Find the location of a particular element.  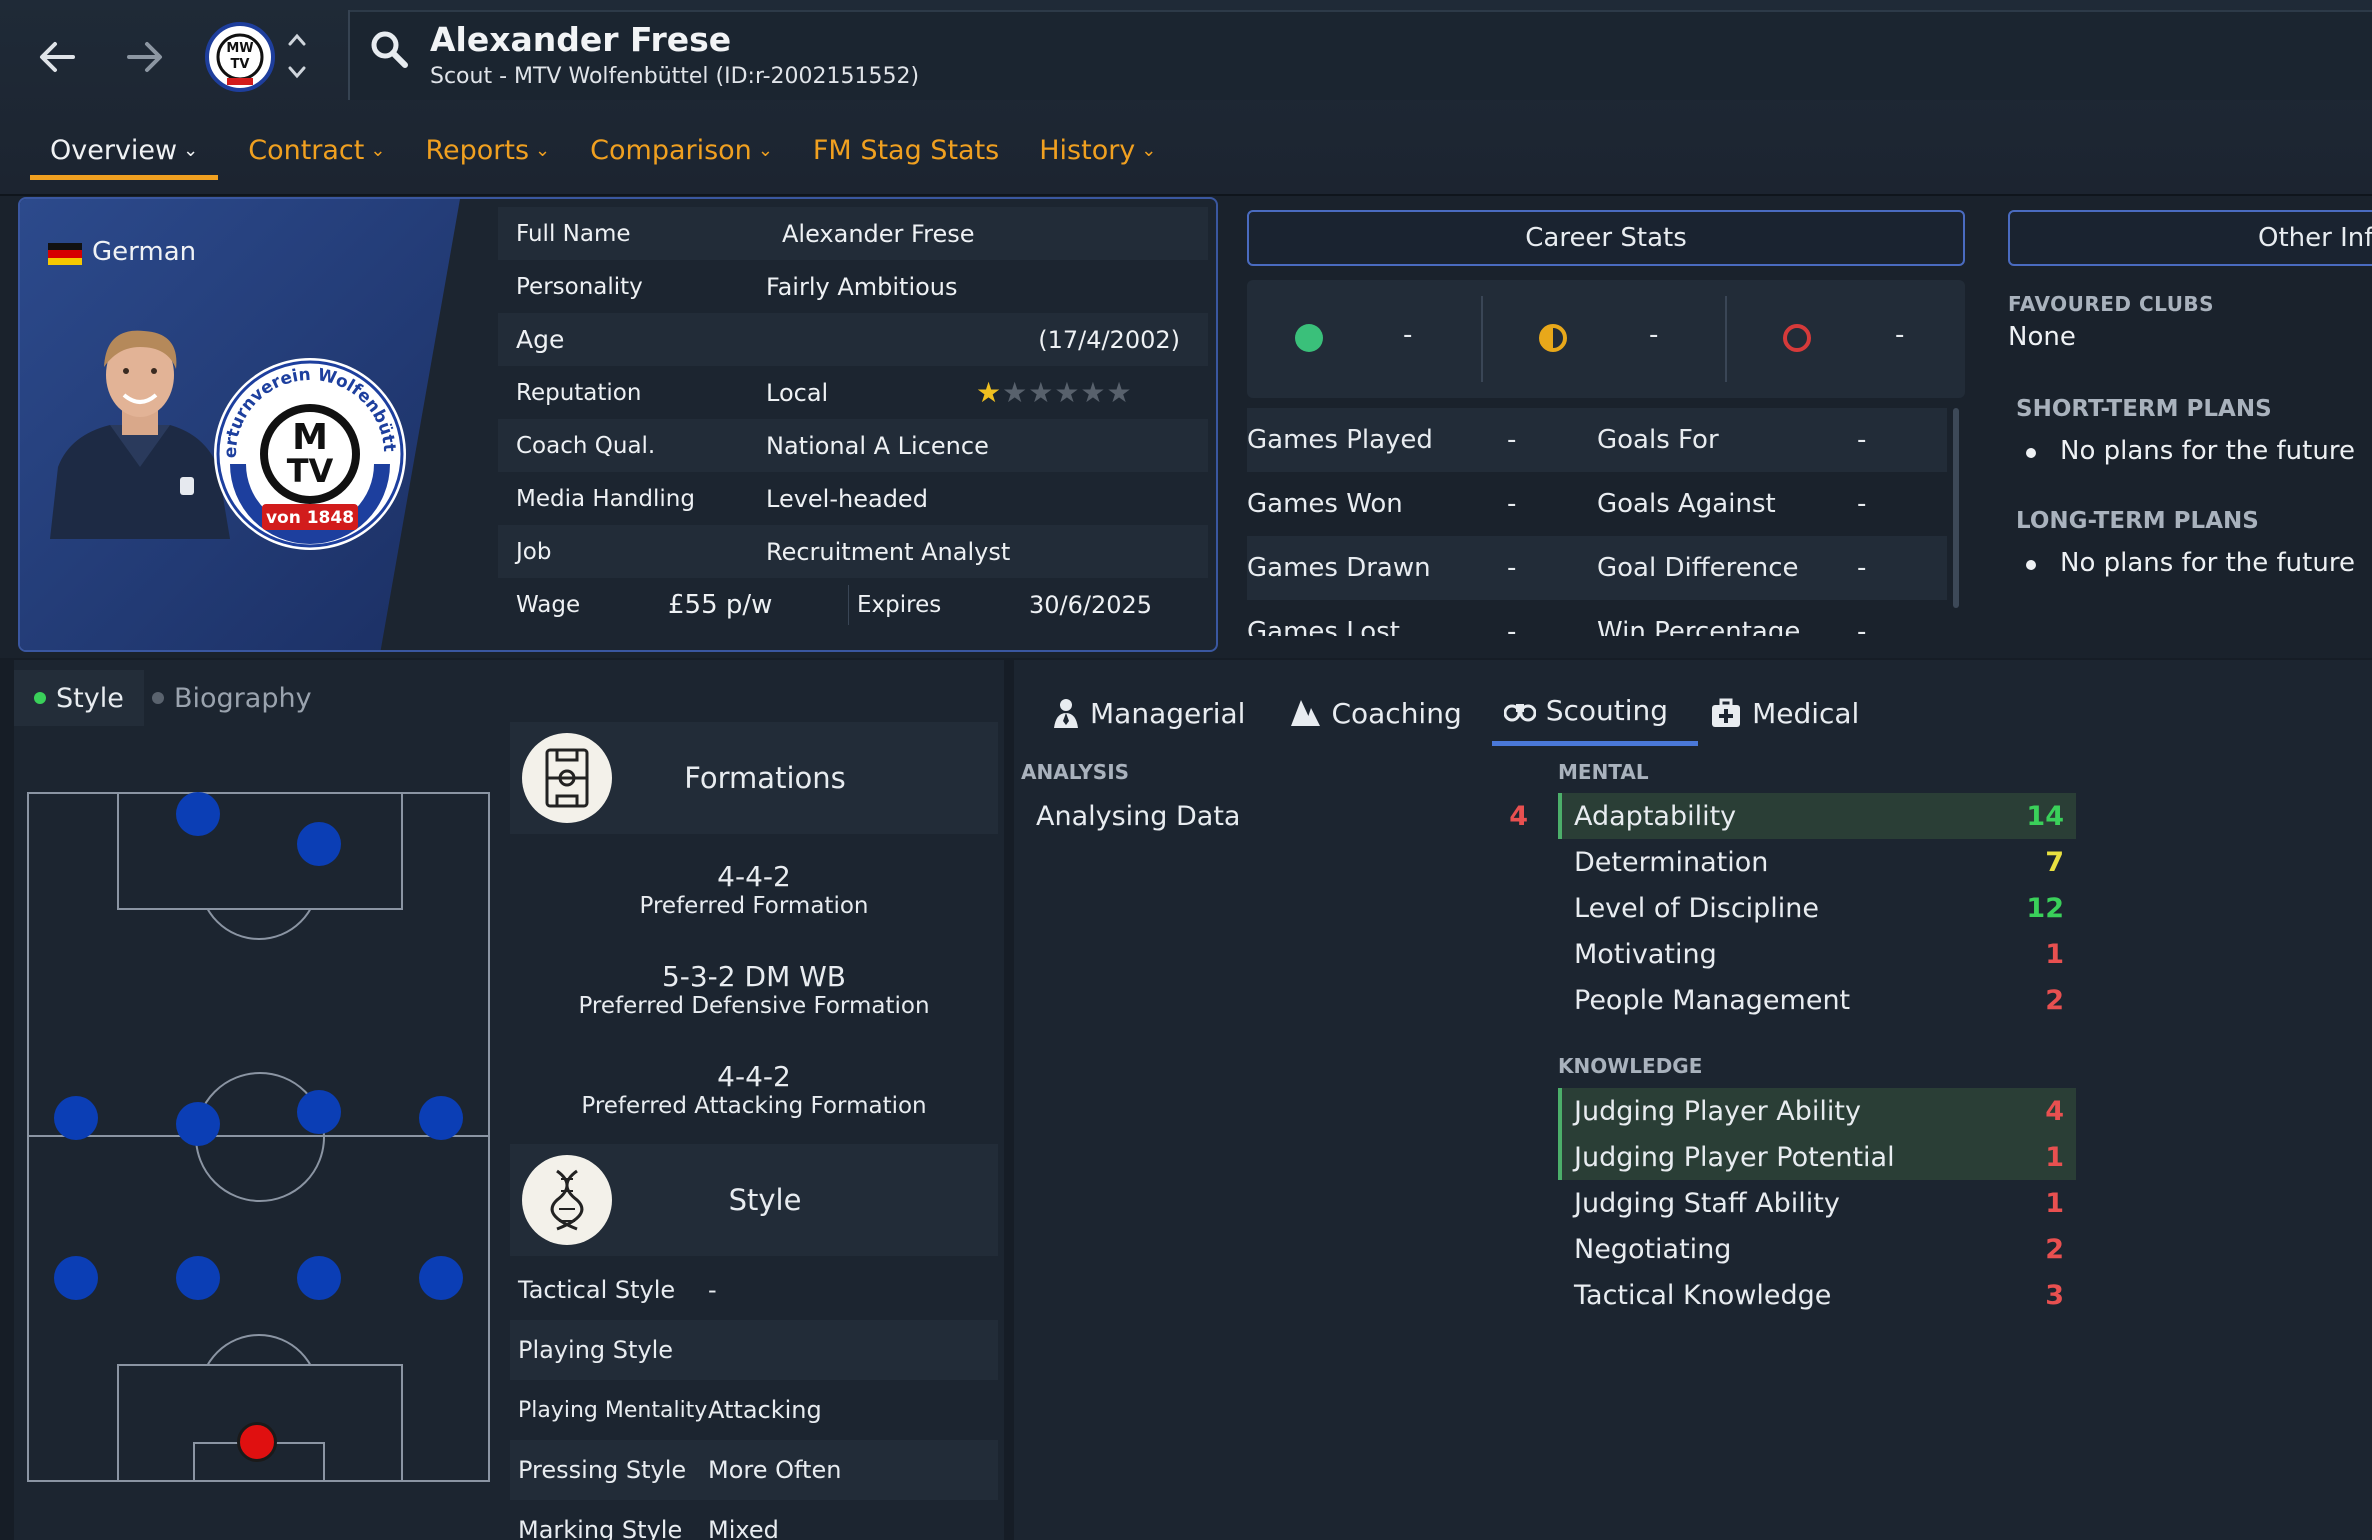

tab-overview: Overview ⌄ is located at coordinates (124, 154).